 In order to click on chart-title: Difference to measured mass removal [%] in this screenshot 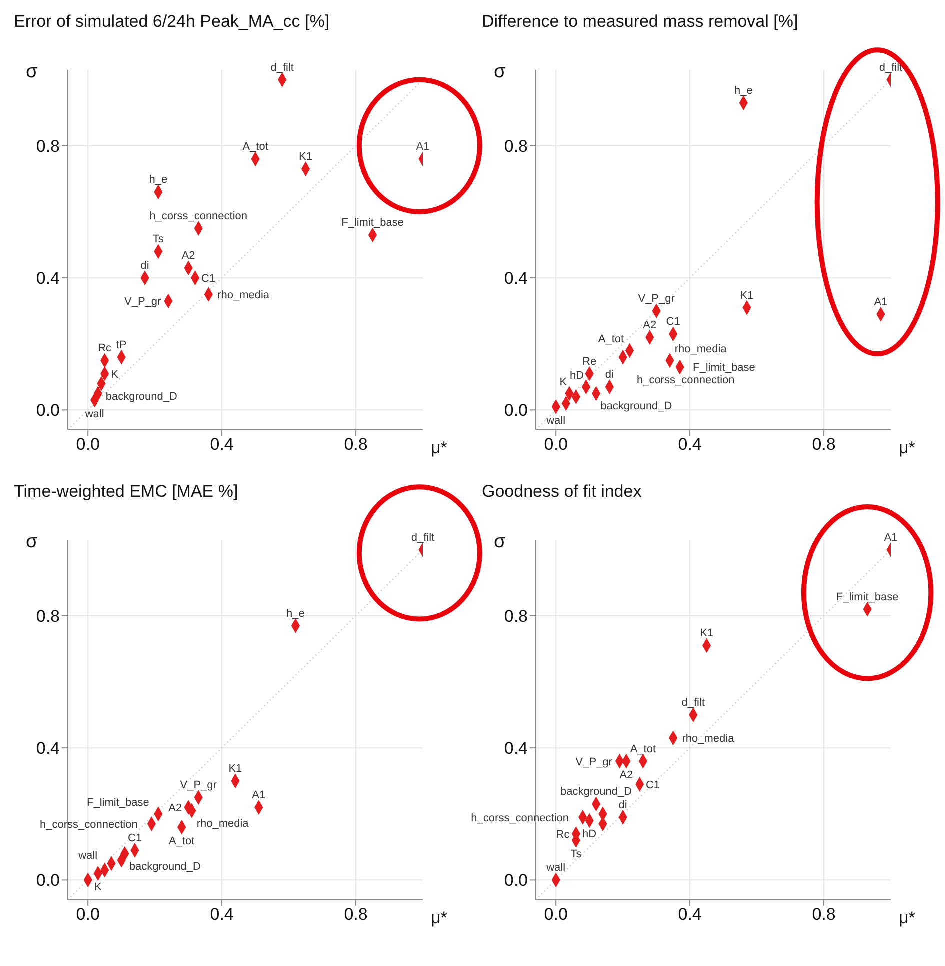, I will do `click(640, 22)`.